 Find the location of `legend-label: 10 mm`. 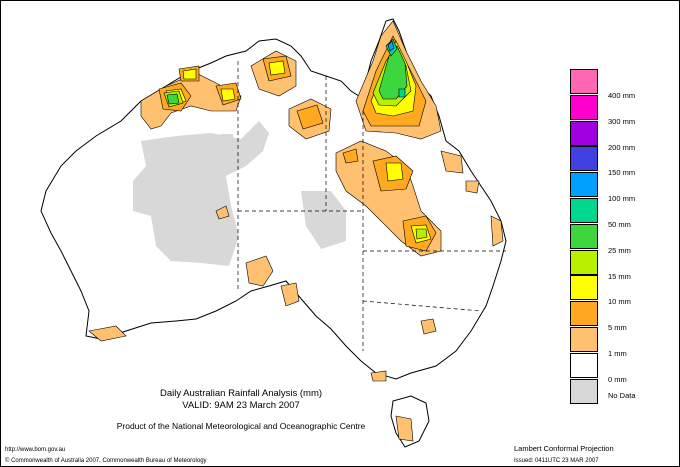

legend-label: 10 mm is located at coordinates (619, 301).